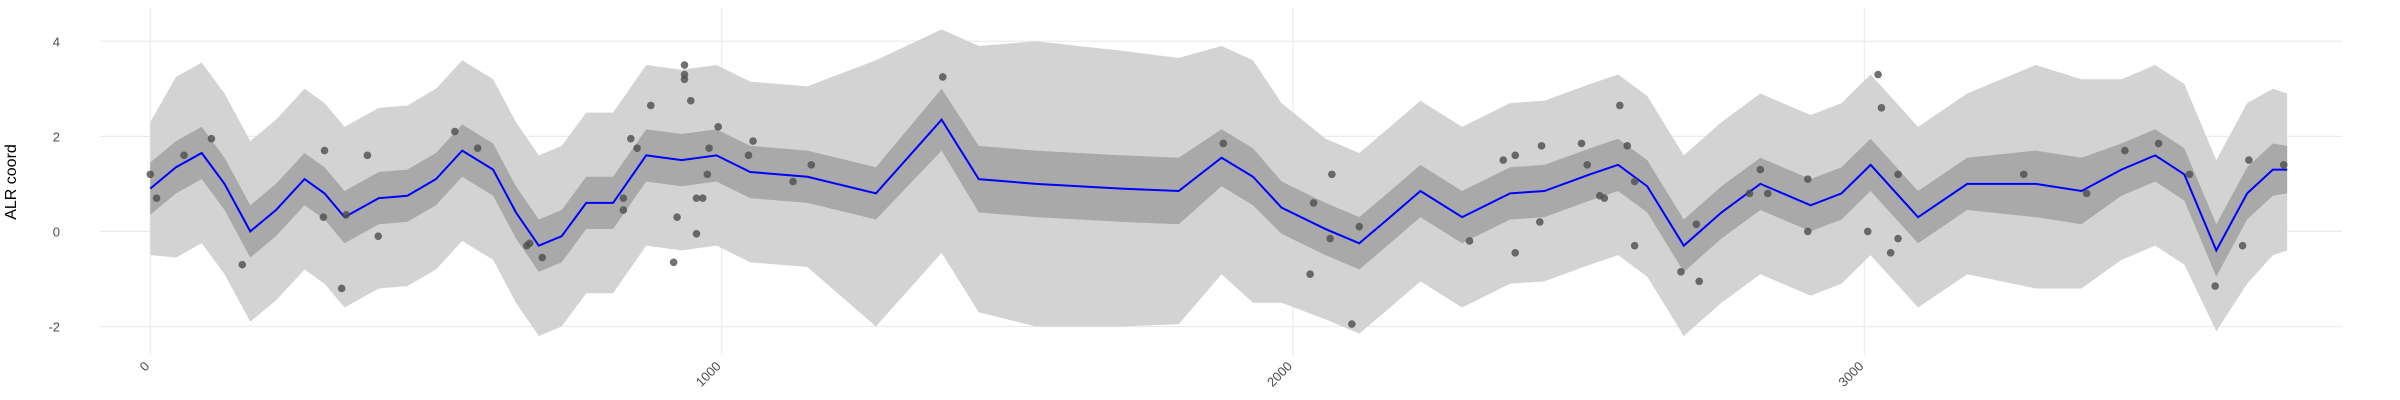 This screenshot has width=2400, height=400. Describe the element at coordinates (11, 182) in the screenshot. I see `y-axis-label: ALR coord` at that location.